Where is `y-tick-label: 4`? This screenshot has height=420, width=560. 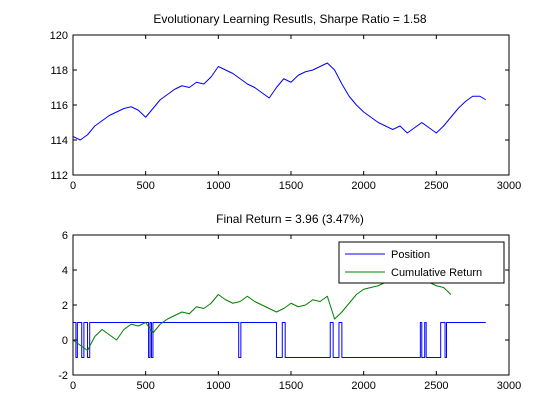 y-tick-label: 4 is located at coordinates (65, 271).